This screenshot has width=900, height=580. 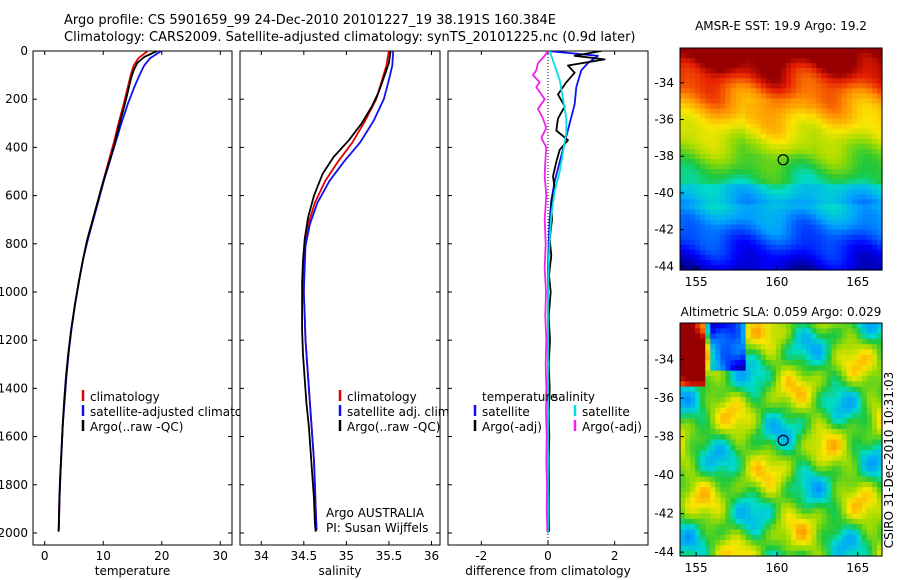 I want to click on depth-tick-label: 800, so click(x=16, y=244).